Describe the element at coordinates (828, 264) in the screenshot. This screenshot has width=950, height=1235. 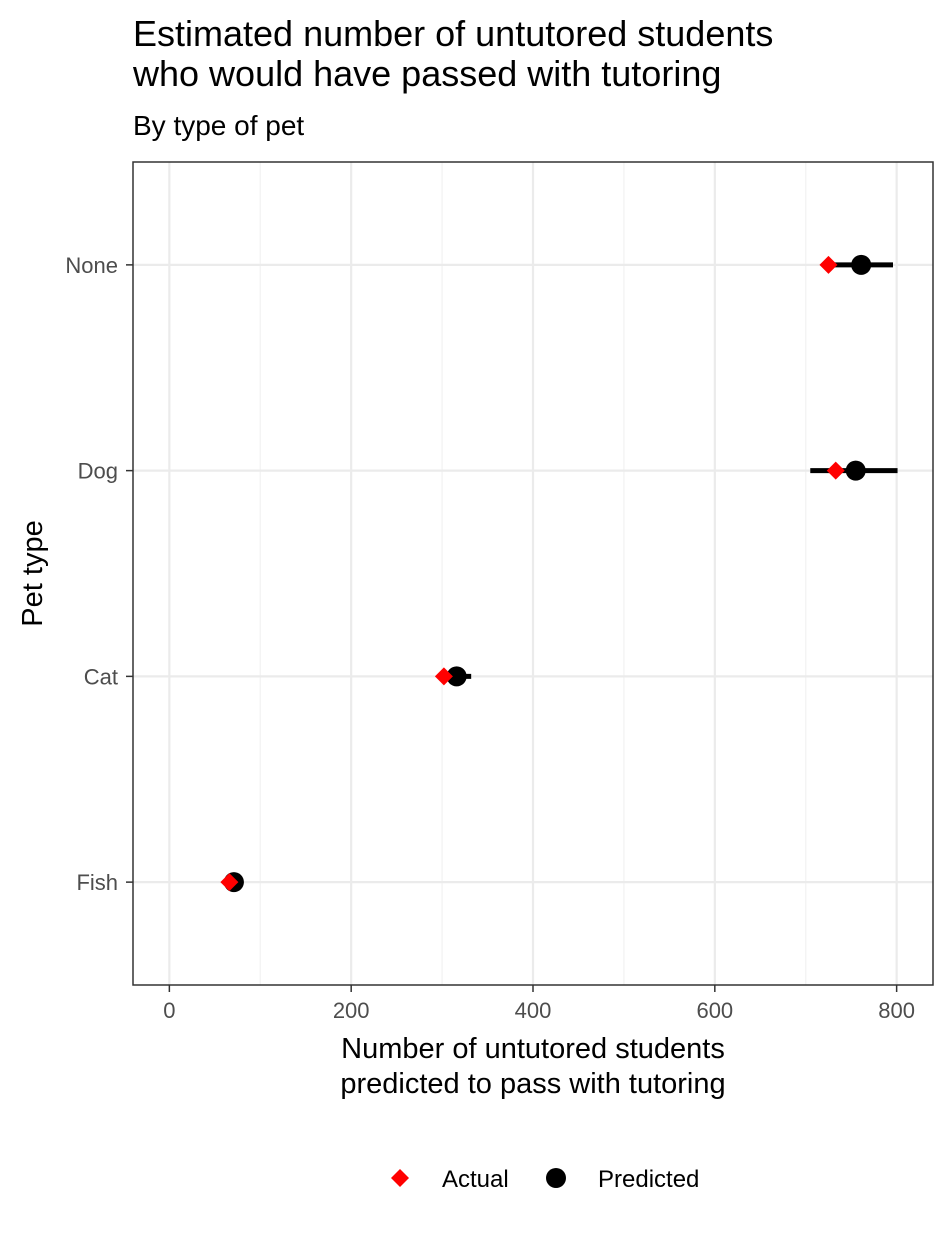
I see `actual-point-none` at that location.